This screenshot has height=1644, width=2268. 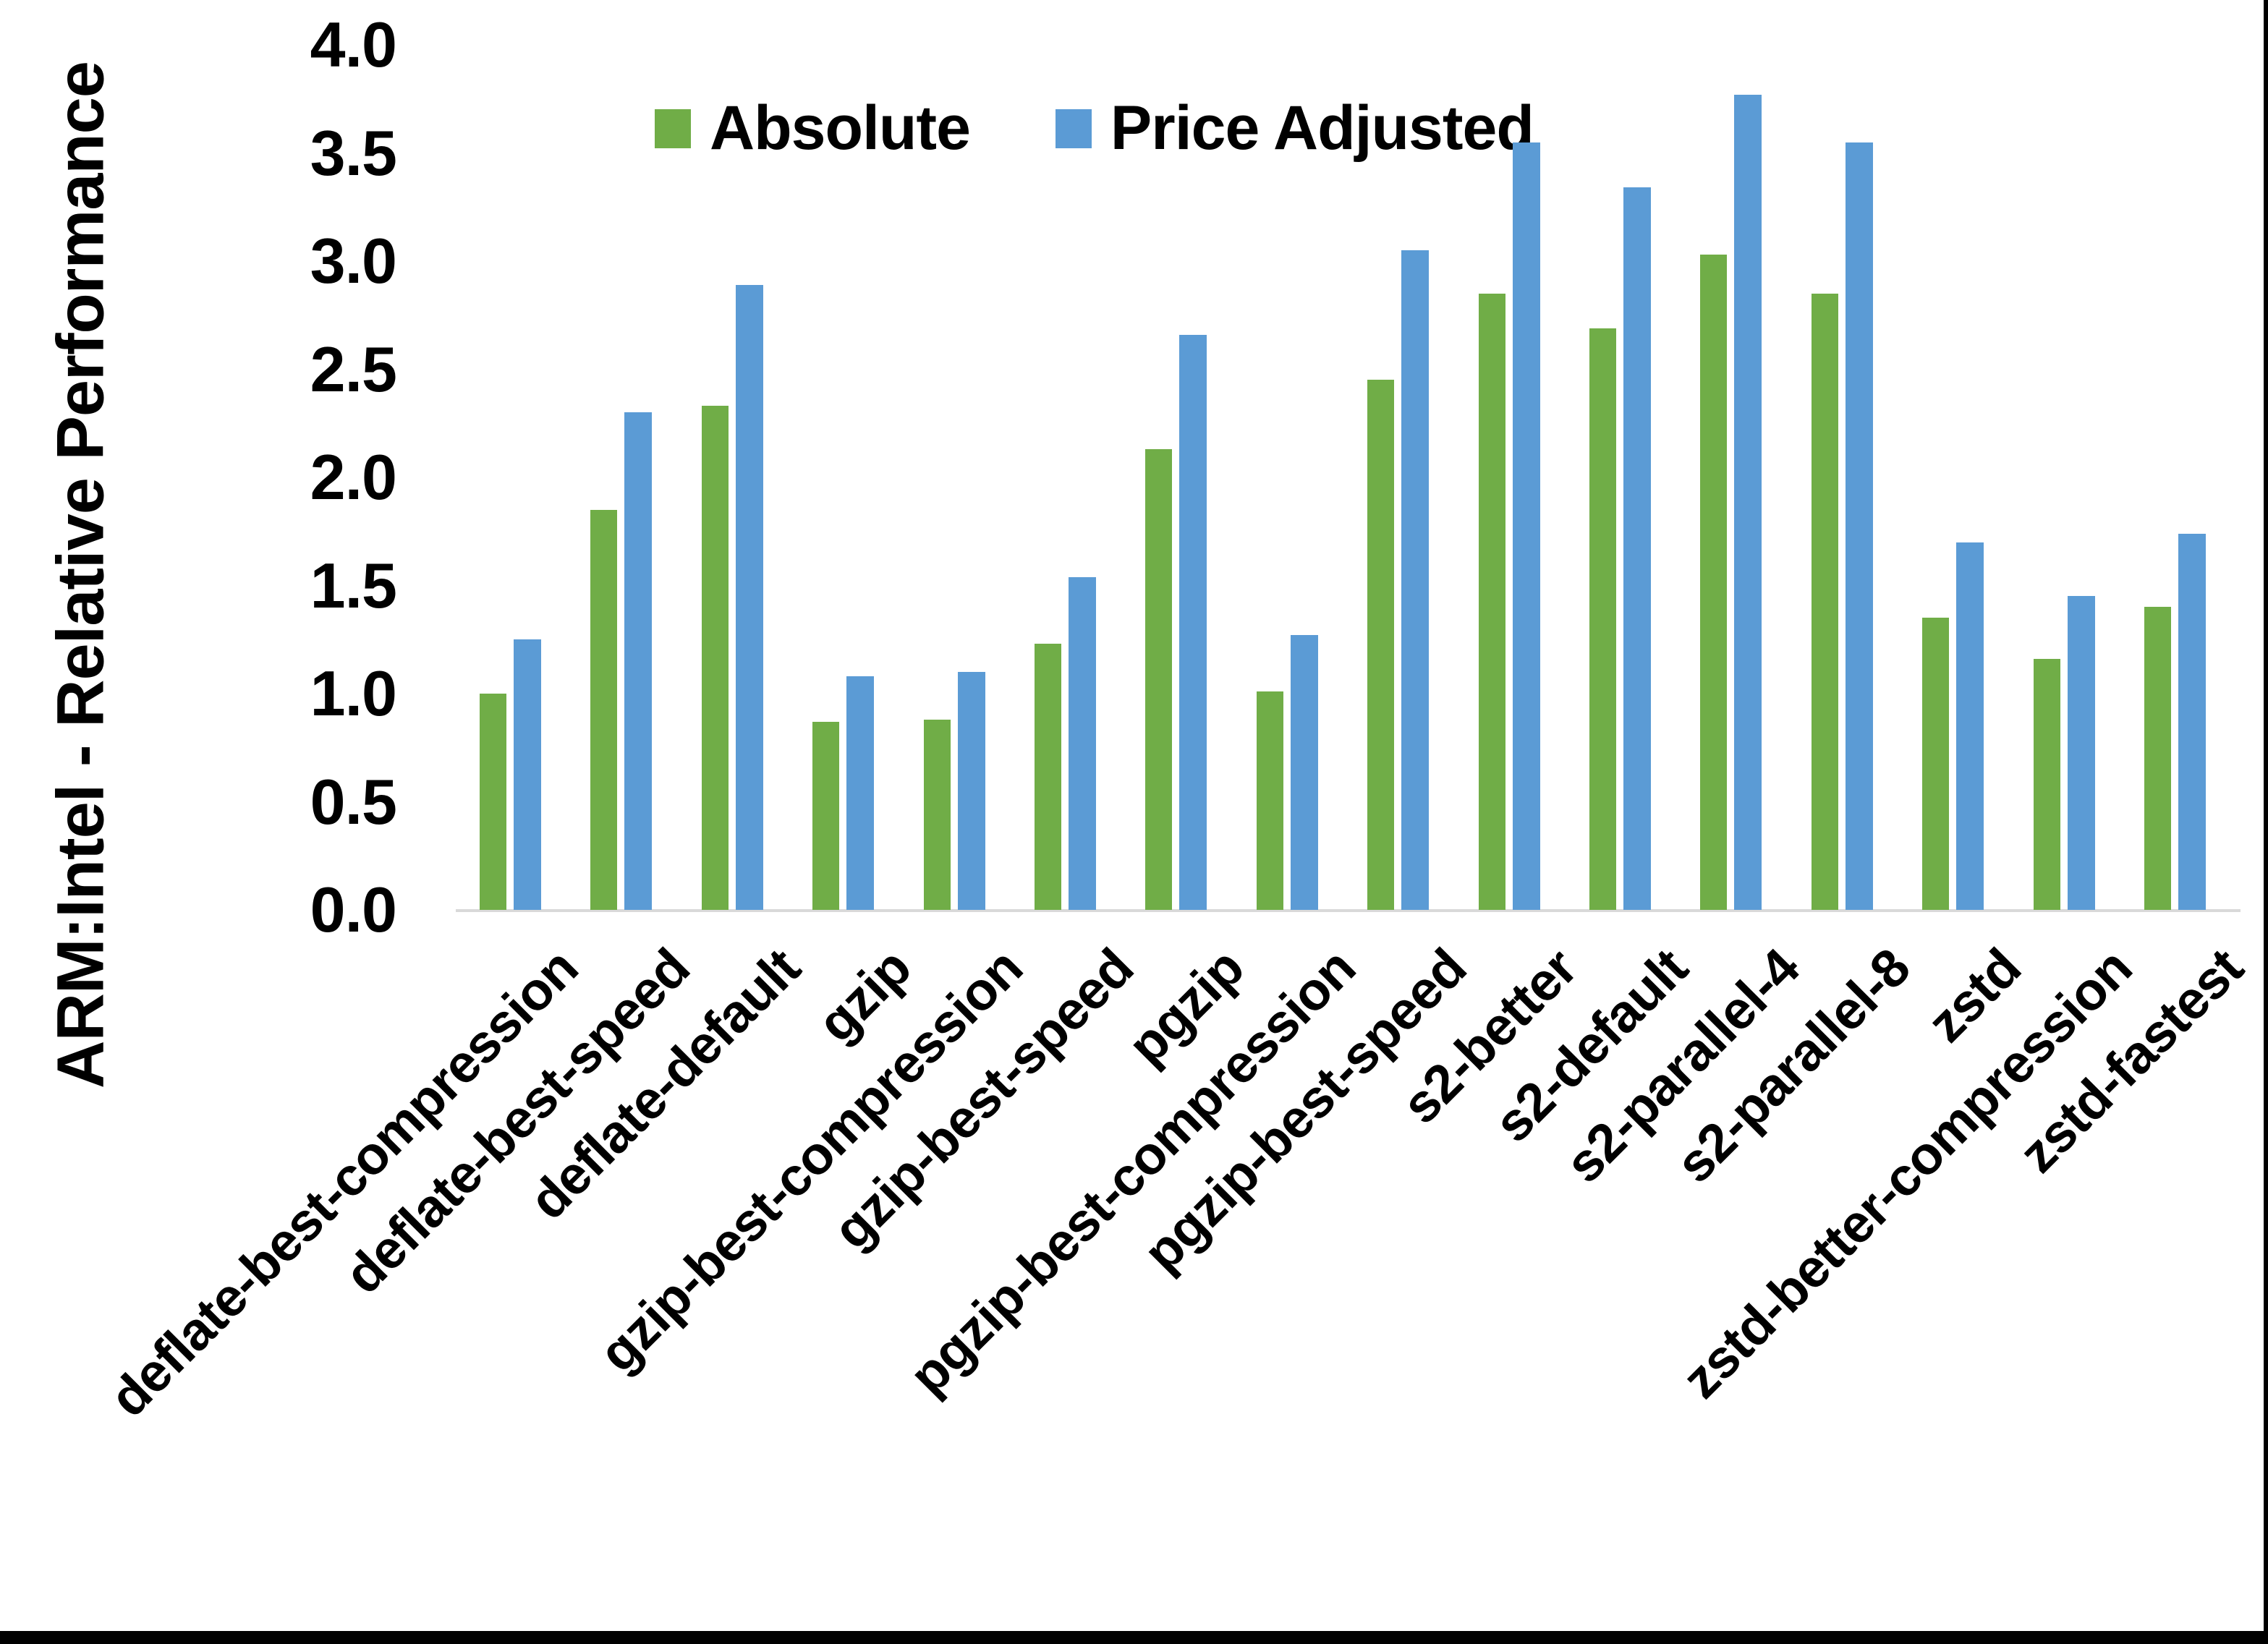 I want to click on bar-absolute-s2-default, so click(x=1602, y=619).